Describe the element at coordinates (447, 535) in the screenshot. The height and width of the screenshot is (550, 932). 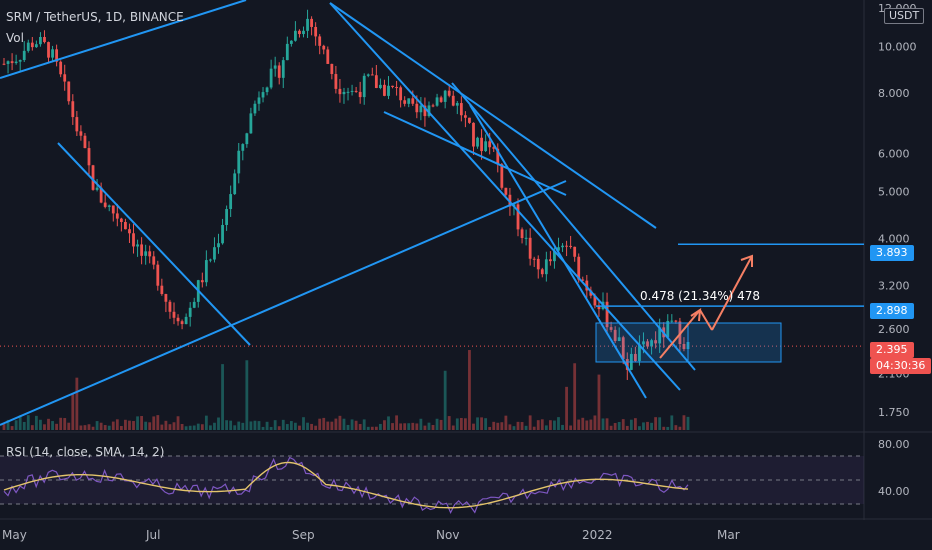
I see `x-tick-label: Nov` at that location.